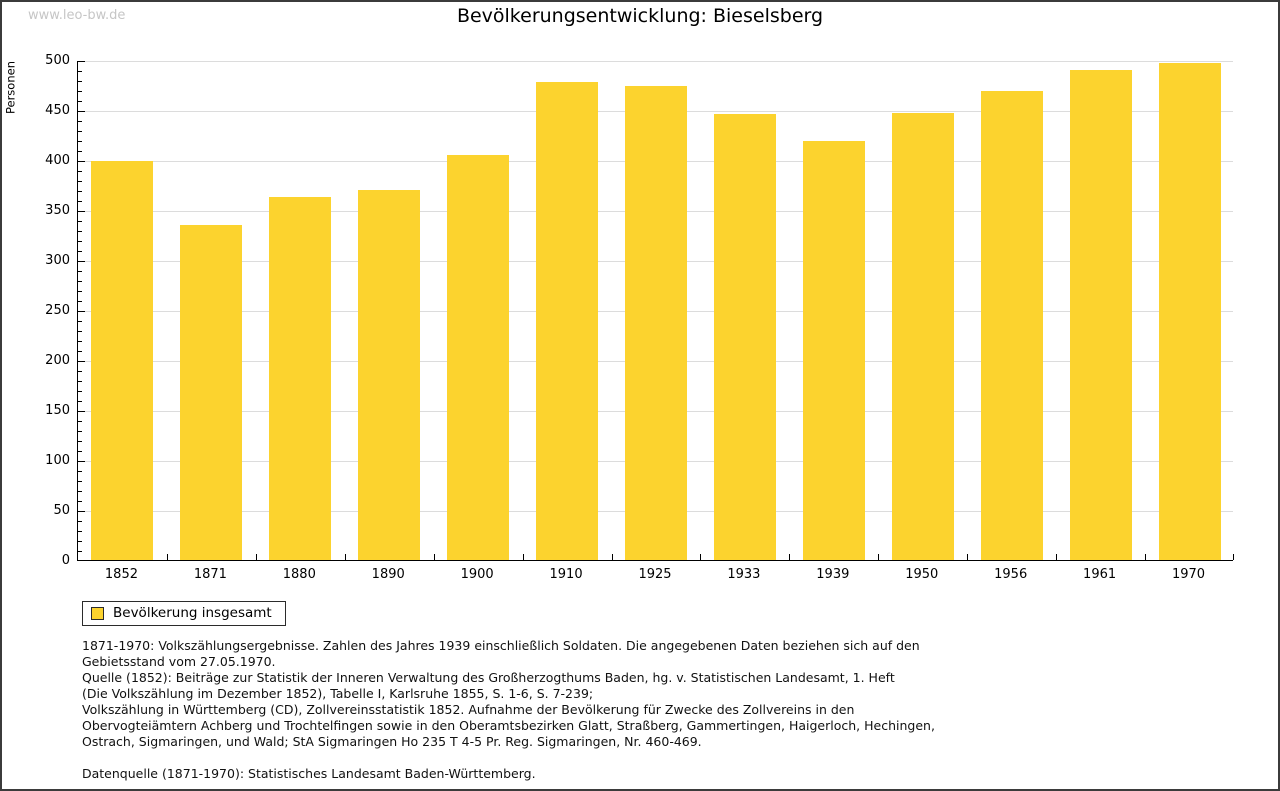 The width and height of the screenshot is (1280, 791). I want to click on bar-1939, so click(833, 350).